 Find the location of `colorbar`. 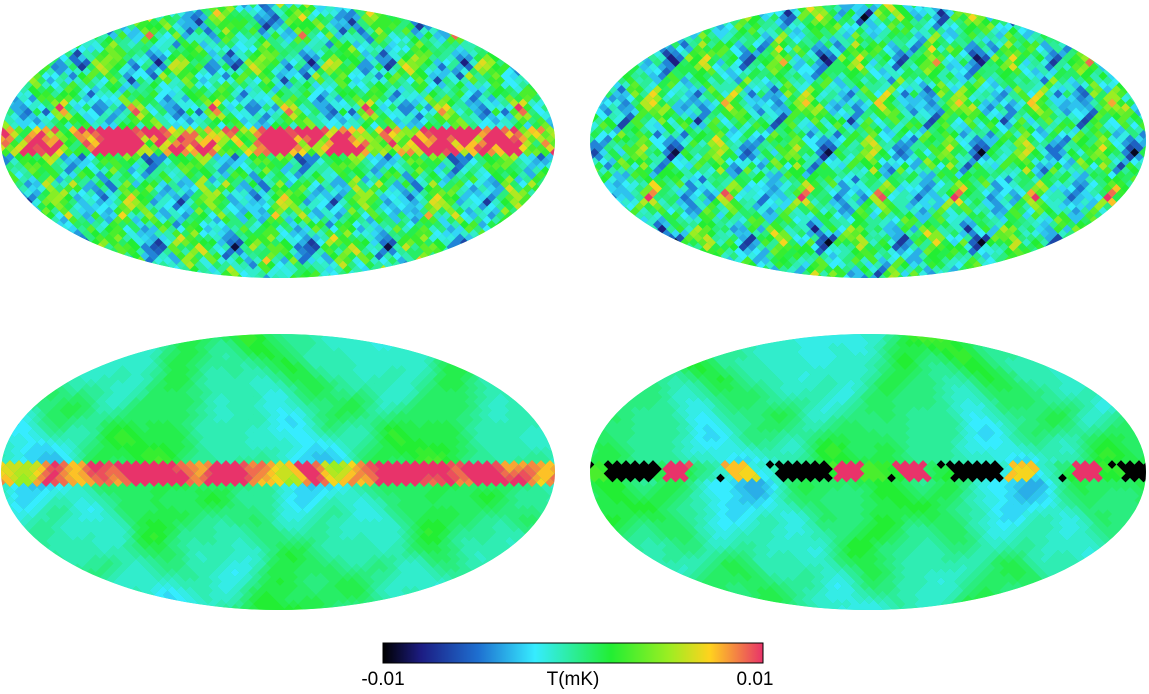

colorbar is located at coordinates (573, 653).